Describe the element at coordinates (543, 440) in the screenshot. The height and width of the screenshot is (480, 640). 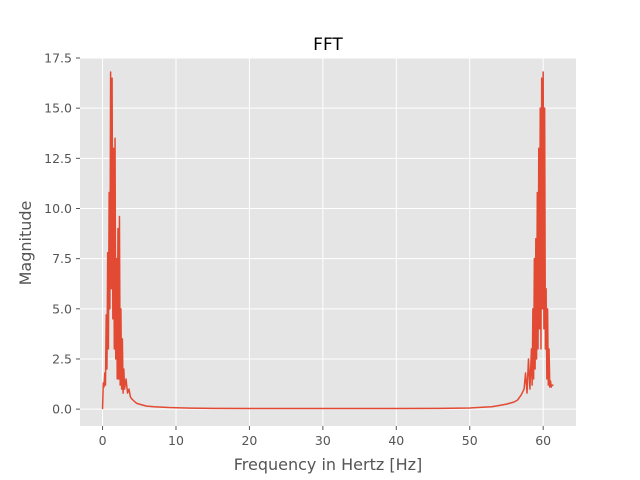
I see `x-tick-label: 60` at that location.